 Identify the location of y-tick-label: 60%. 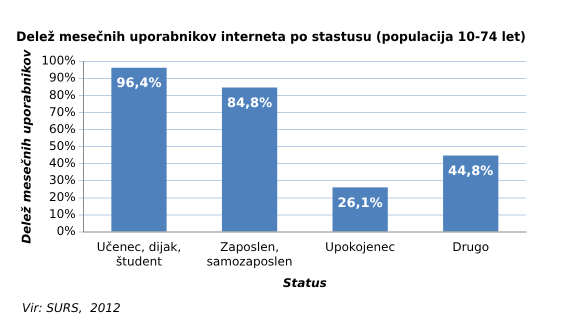
(62, 129).